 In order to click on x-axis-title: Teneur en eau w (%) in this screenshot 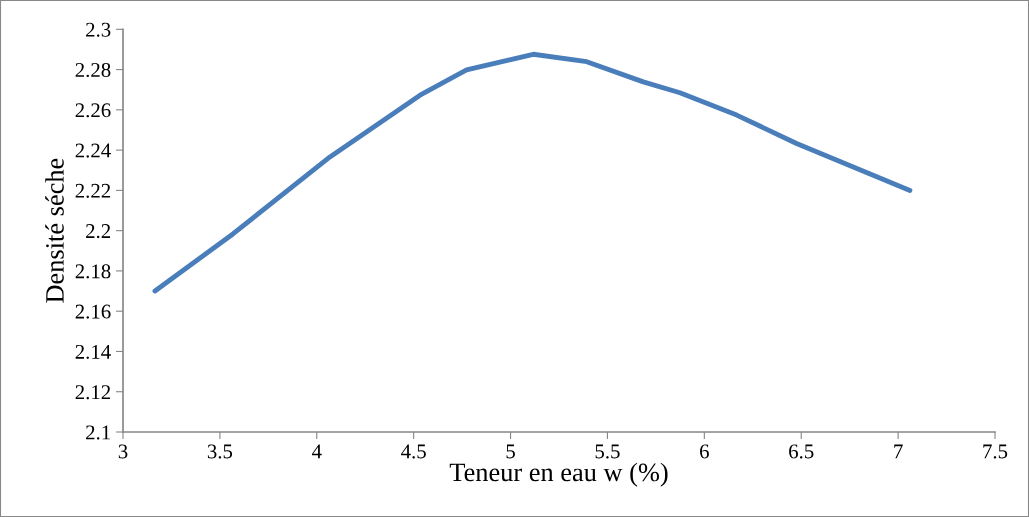, I will do `click(558, 474)`.